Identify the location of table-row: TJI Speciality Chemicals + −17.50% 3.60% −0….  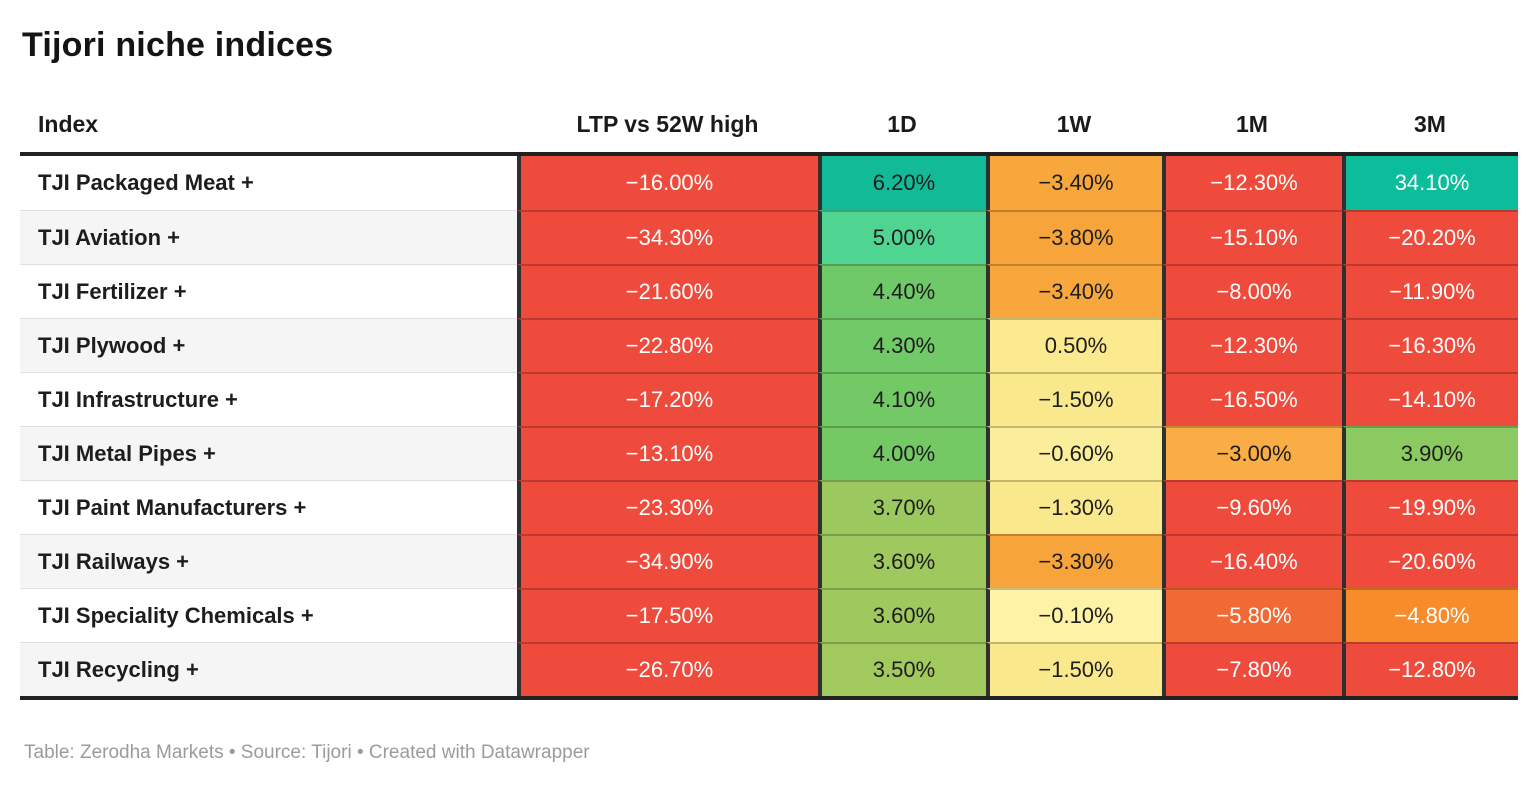
(769, 615).